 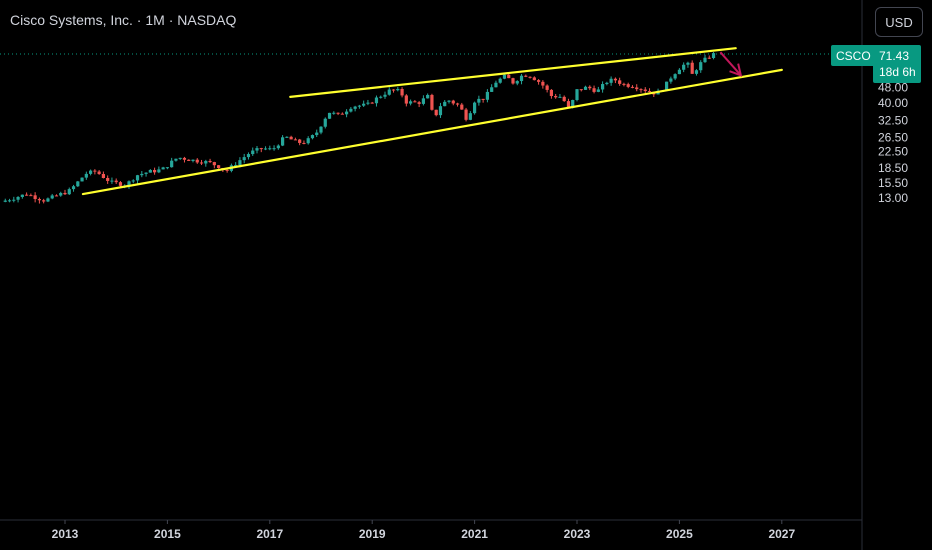 I want to click on bar-countdown: 18d 6h, so click(x=897, y=72).